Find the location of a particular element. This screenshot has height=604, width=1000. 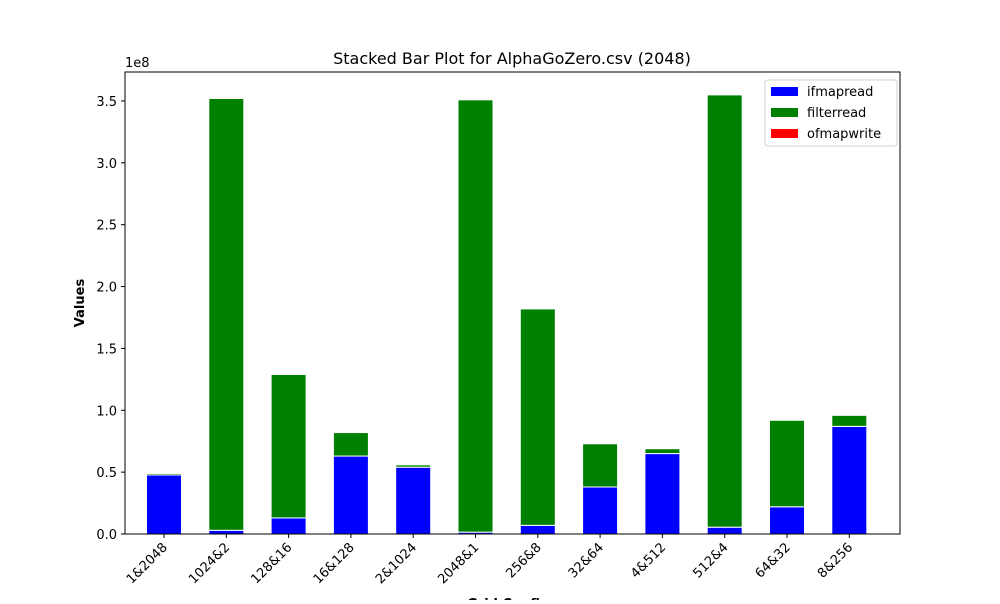

legend-label: filterread is located at coordinates (836, 113).